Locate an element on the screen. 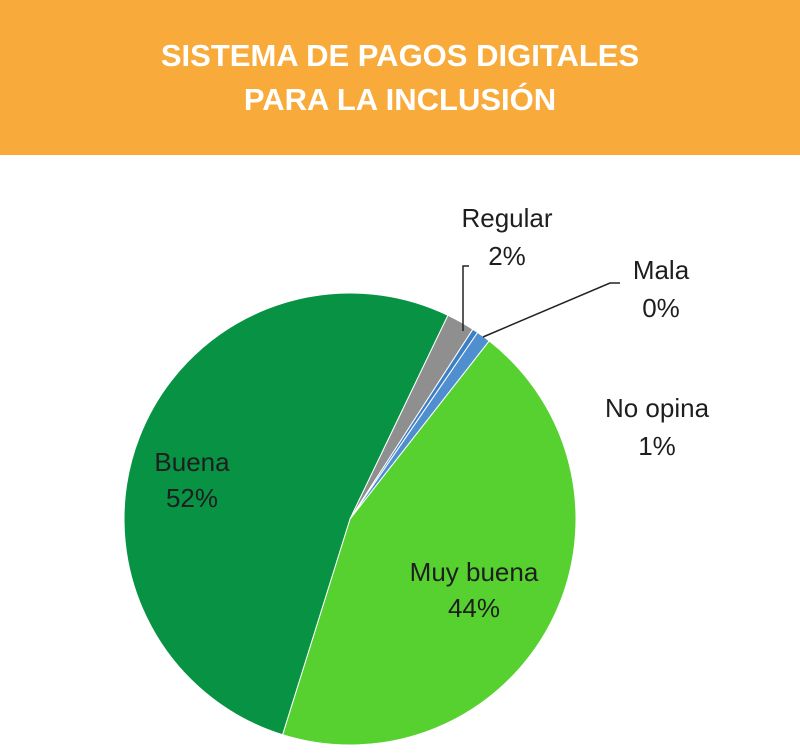 Image resolution: width=800 pixels, height=754 pixels. chart-title-line-1: SISTEMA DE PAGOS DIGITALES is located at coordinates (400, 55).